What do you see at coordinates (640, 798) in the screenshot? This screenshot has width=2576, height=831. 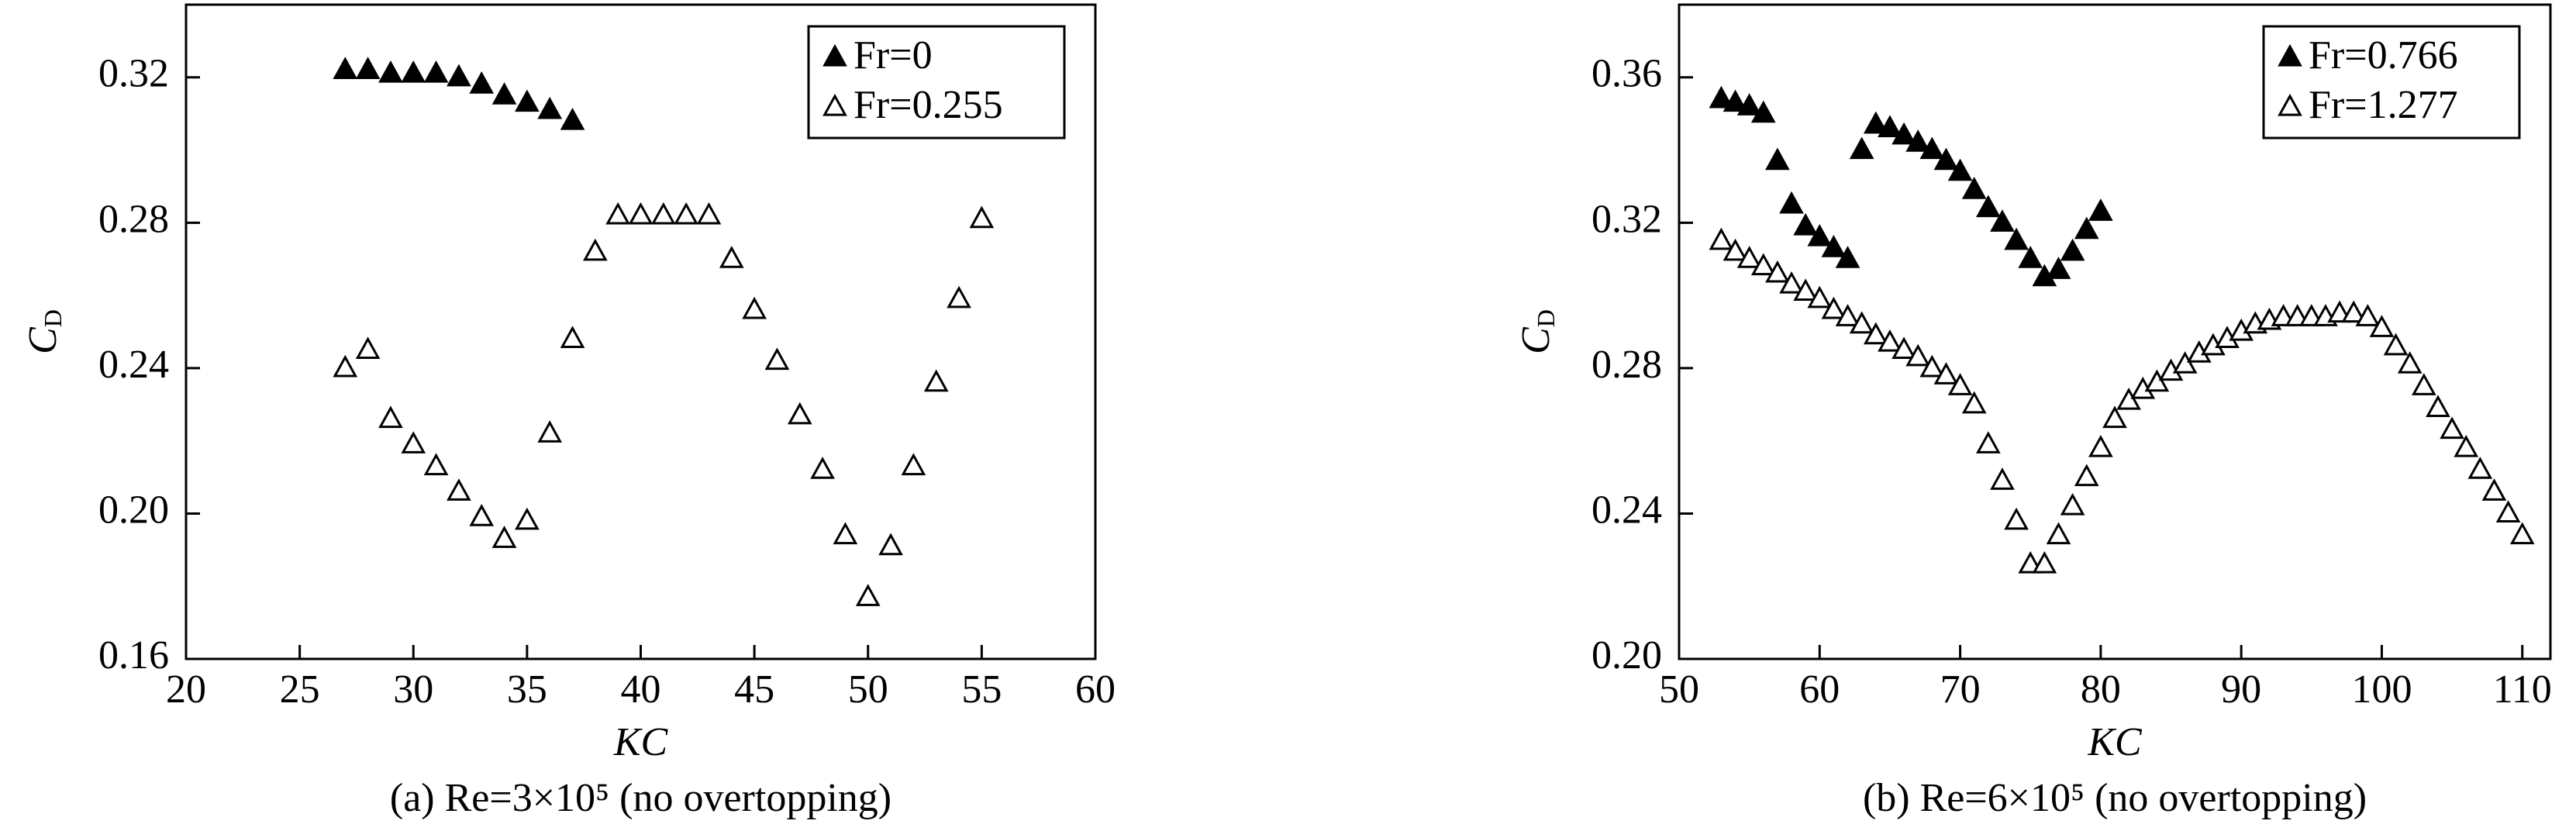 I see `caption: (a) Re=3×10⁵ (no overtopping)` at bounding box center [640, 798].